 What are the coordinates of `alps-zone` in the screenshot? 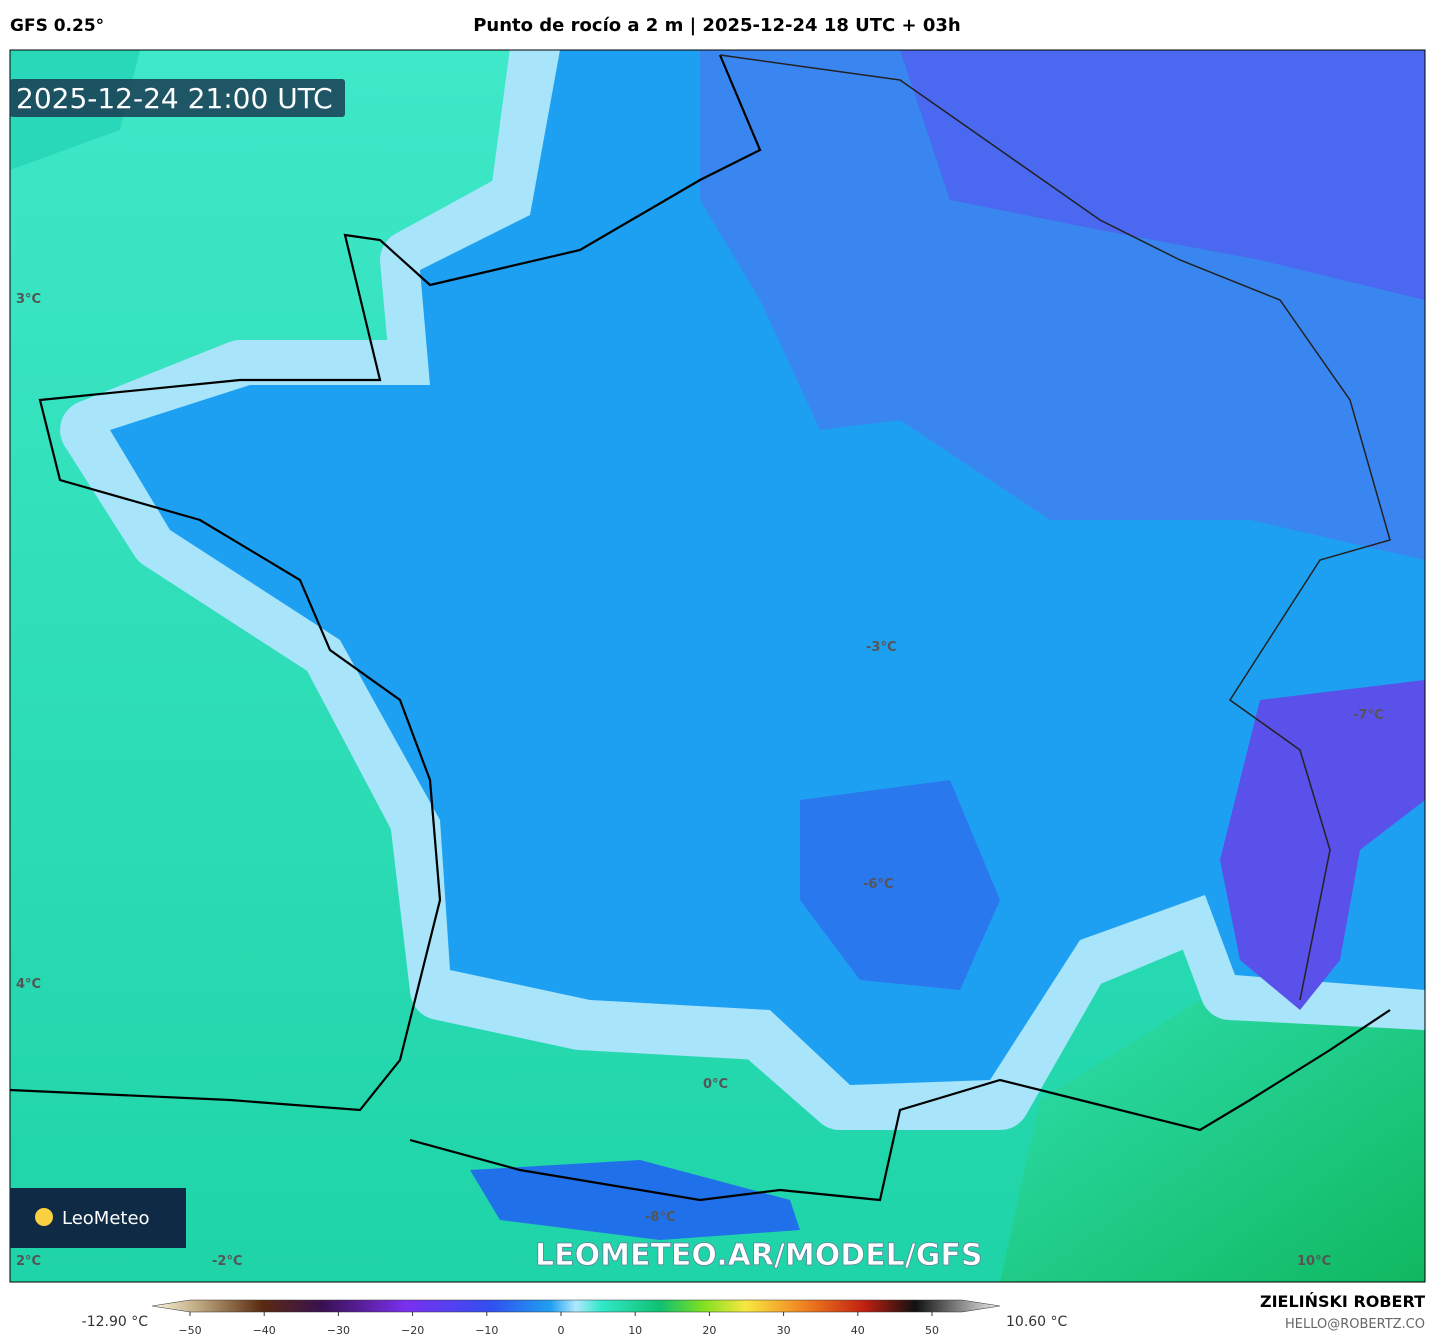 It's located at (1322, 845).